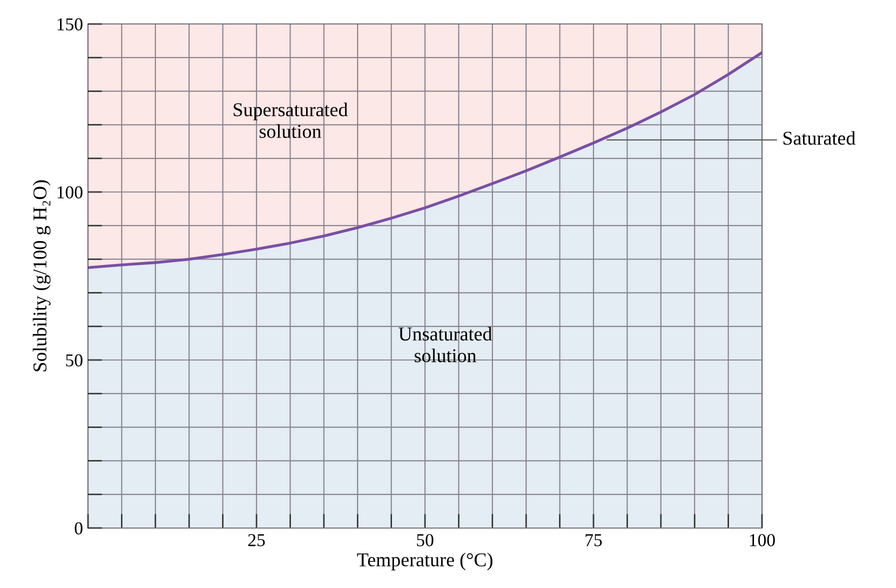 The image size is (896, 588). Describe the element at coordinates (445, 344) in the screenshot. I see `annotation: Unsaturated solution` at that location.